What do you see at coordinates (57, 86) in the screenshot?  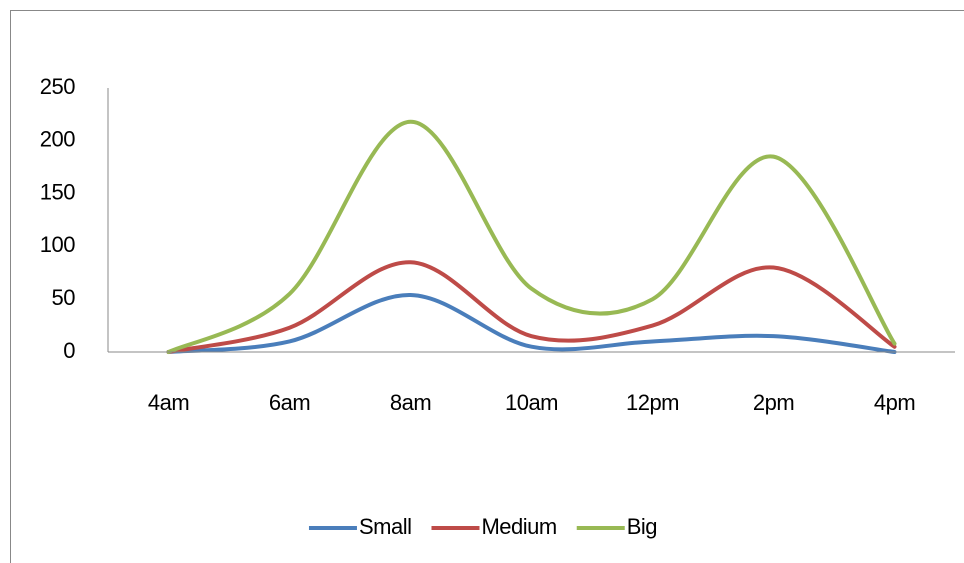 I see `y-tick-label: 250` at bounding box center [57, 86].